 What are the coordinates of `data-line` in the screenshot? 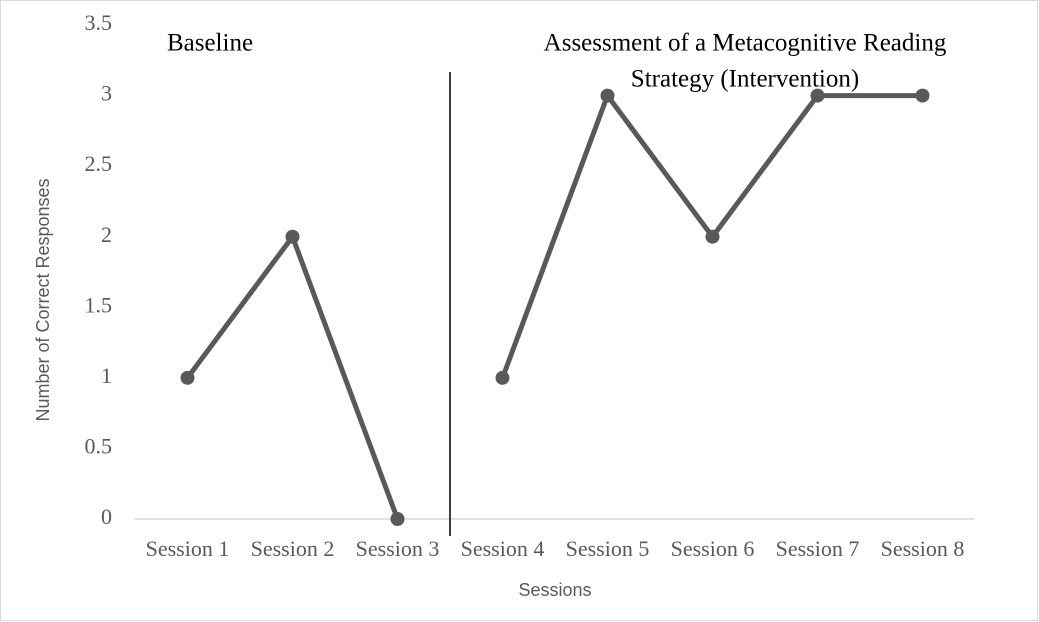 It's located at (292, 377).